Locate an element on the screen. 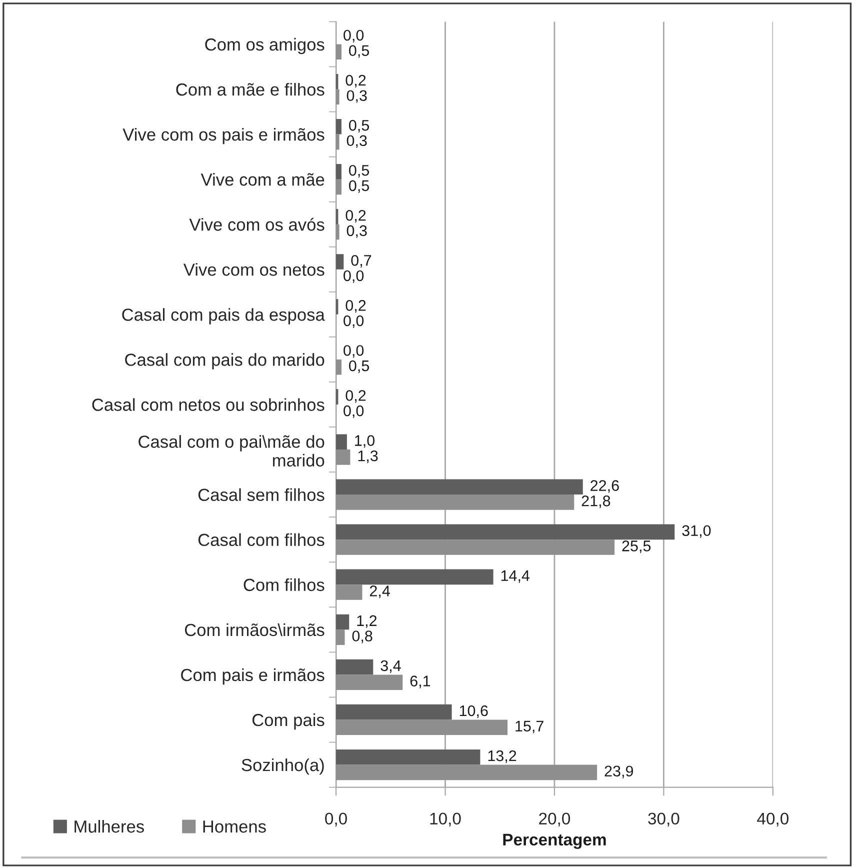 Image resolution: width=855 pixels, height=868 pixels. y-tick-label: Sozinho(a) is located at coordinates (283, 766).